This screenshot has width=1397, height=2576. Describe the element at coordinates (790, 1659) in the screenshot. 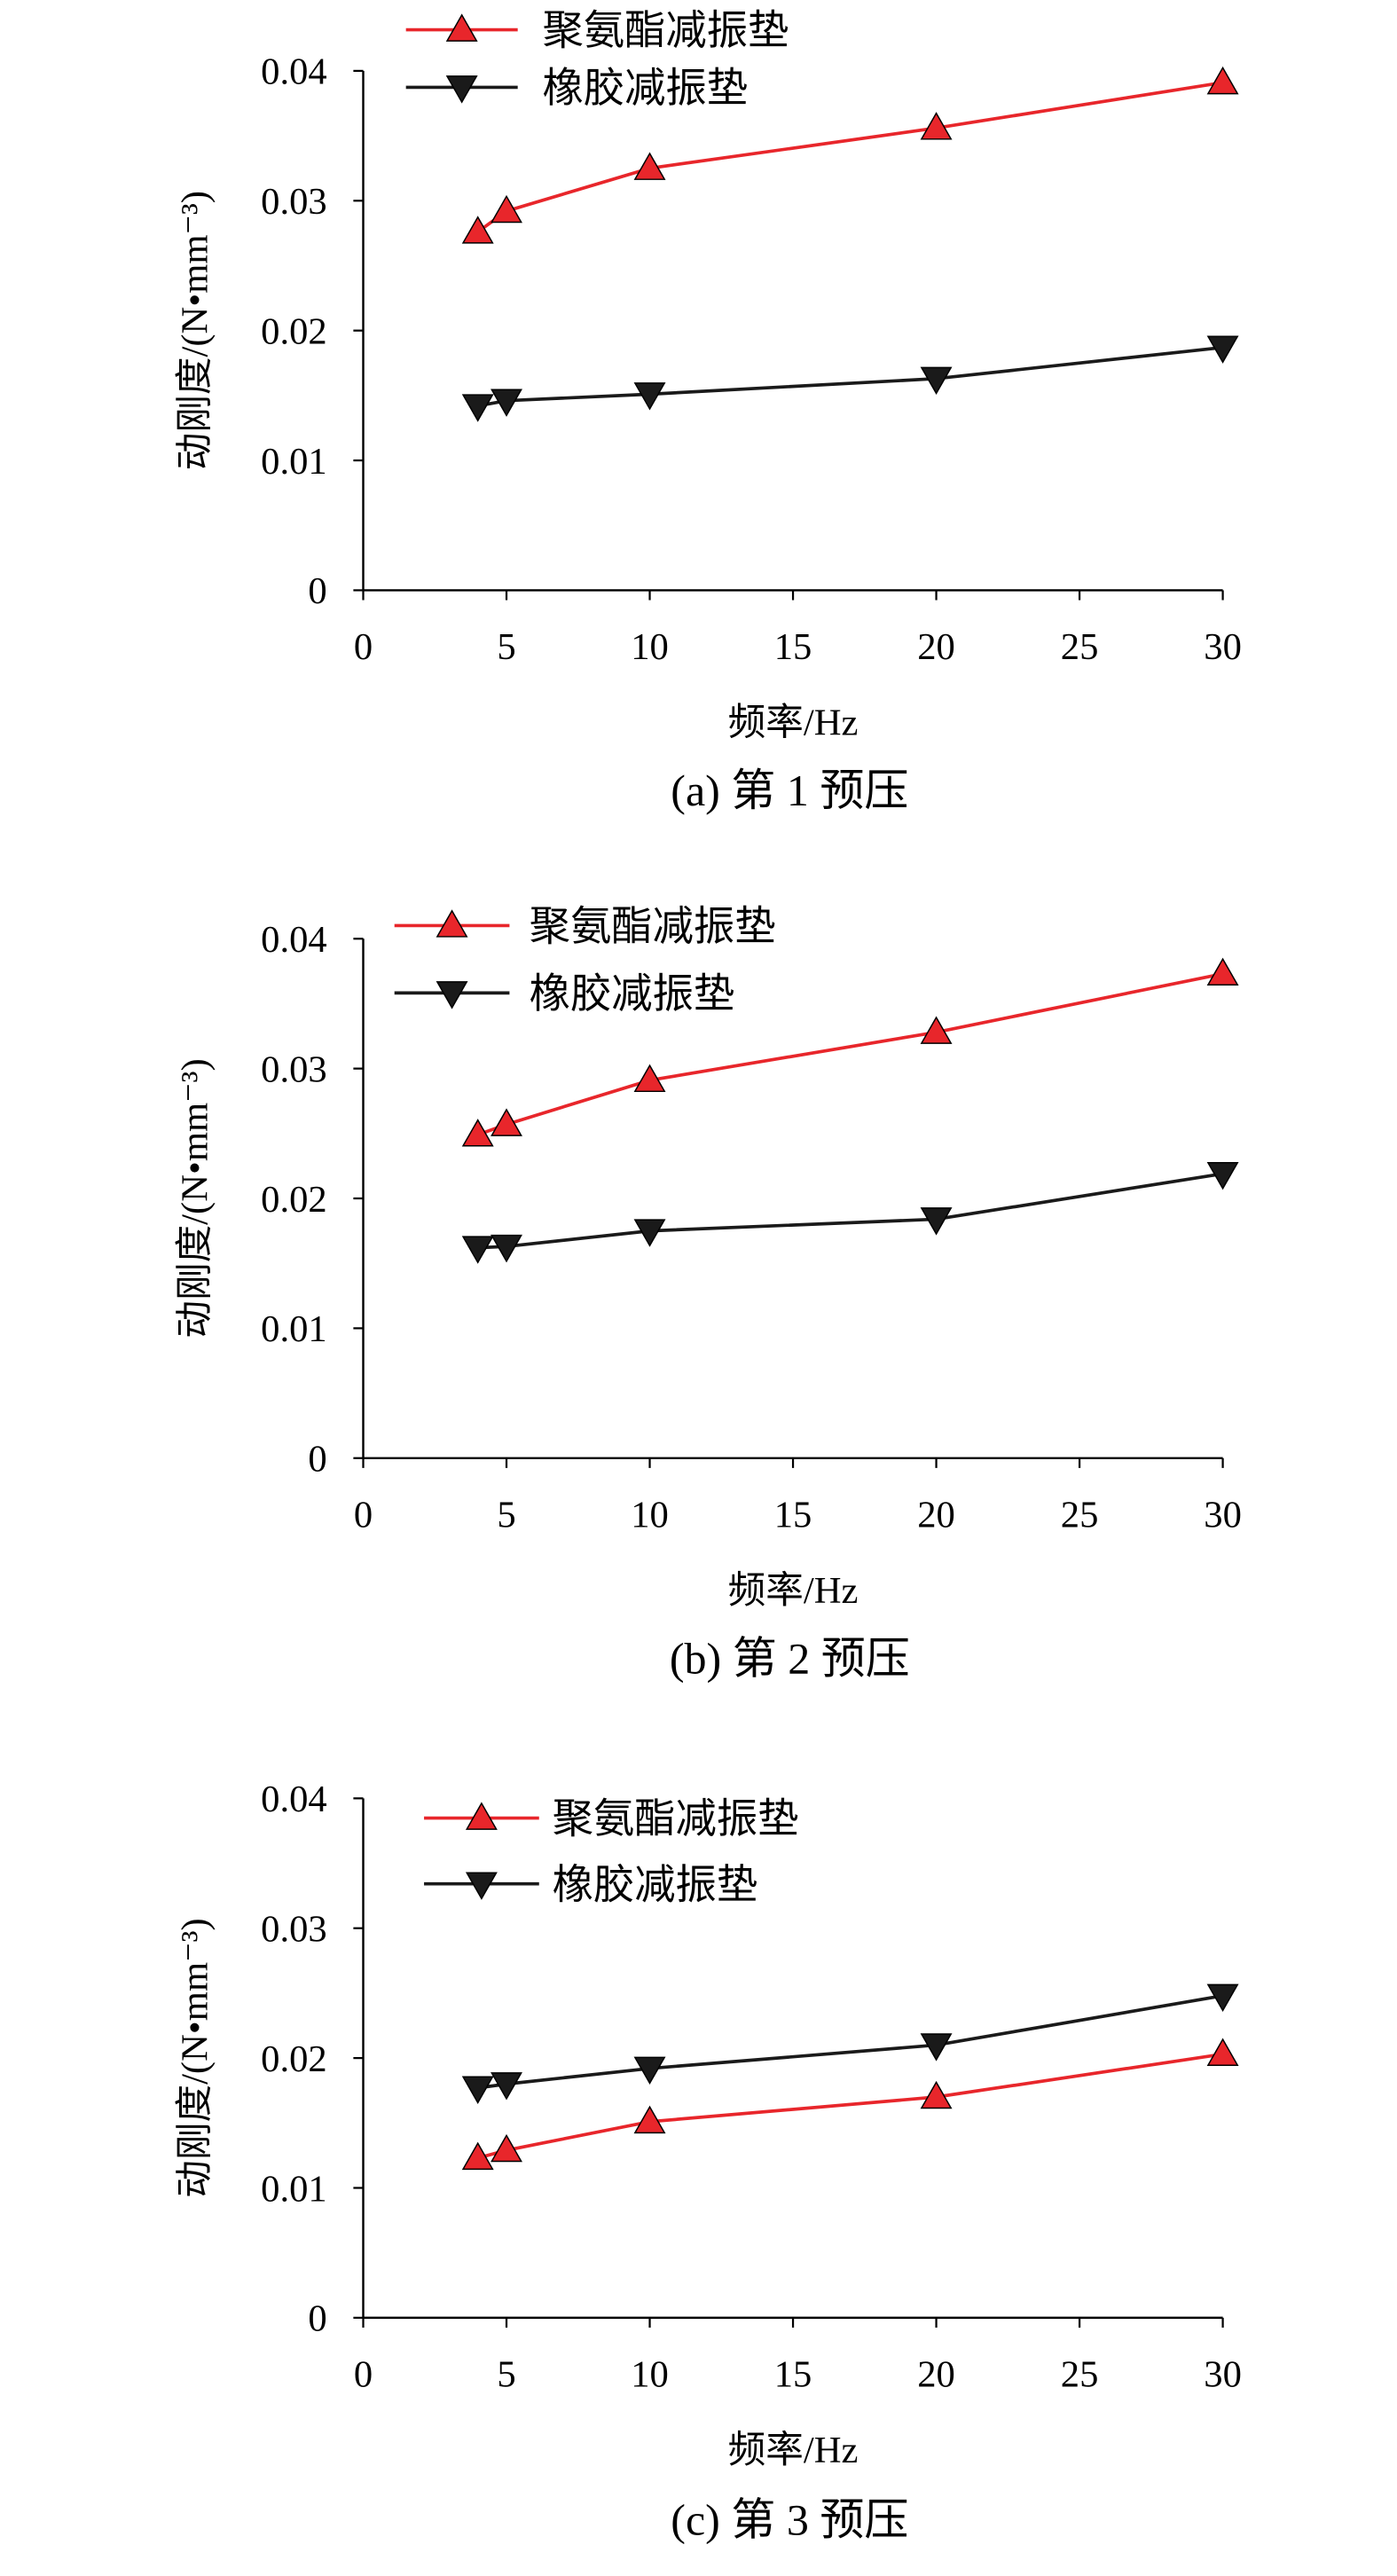

I see `chart-caption: (b) 第 2 预压` at that location.